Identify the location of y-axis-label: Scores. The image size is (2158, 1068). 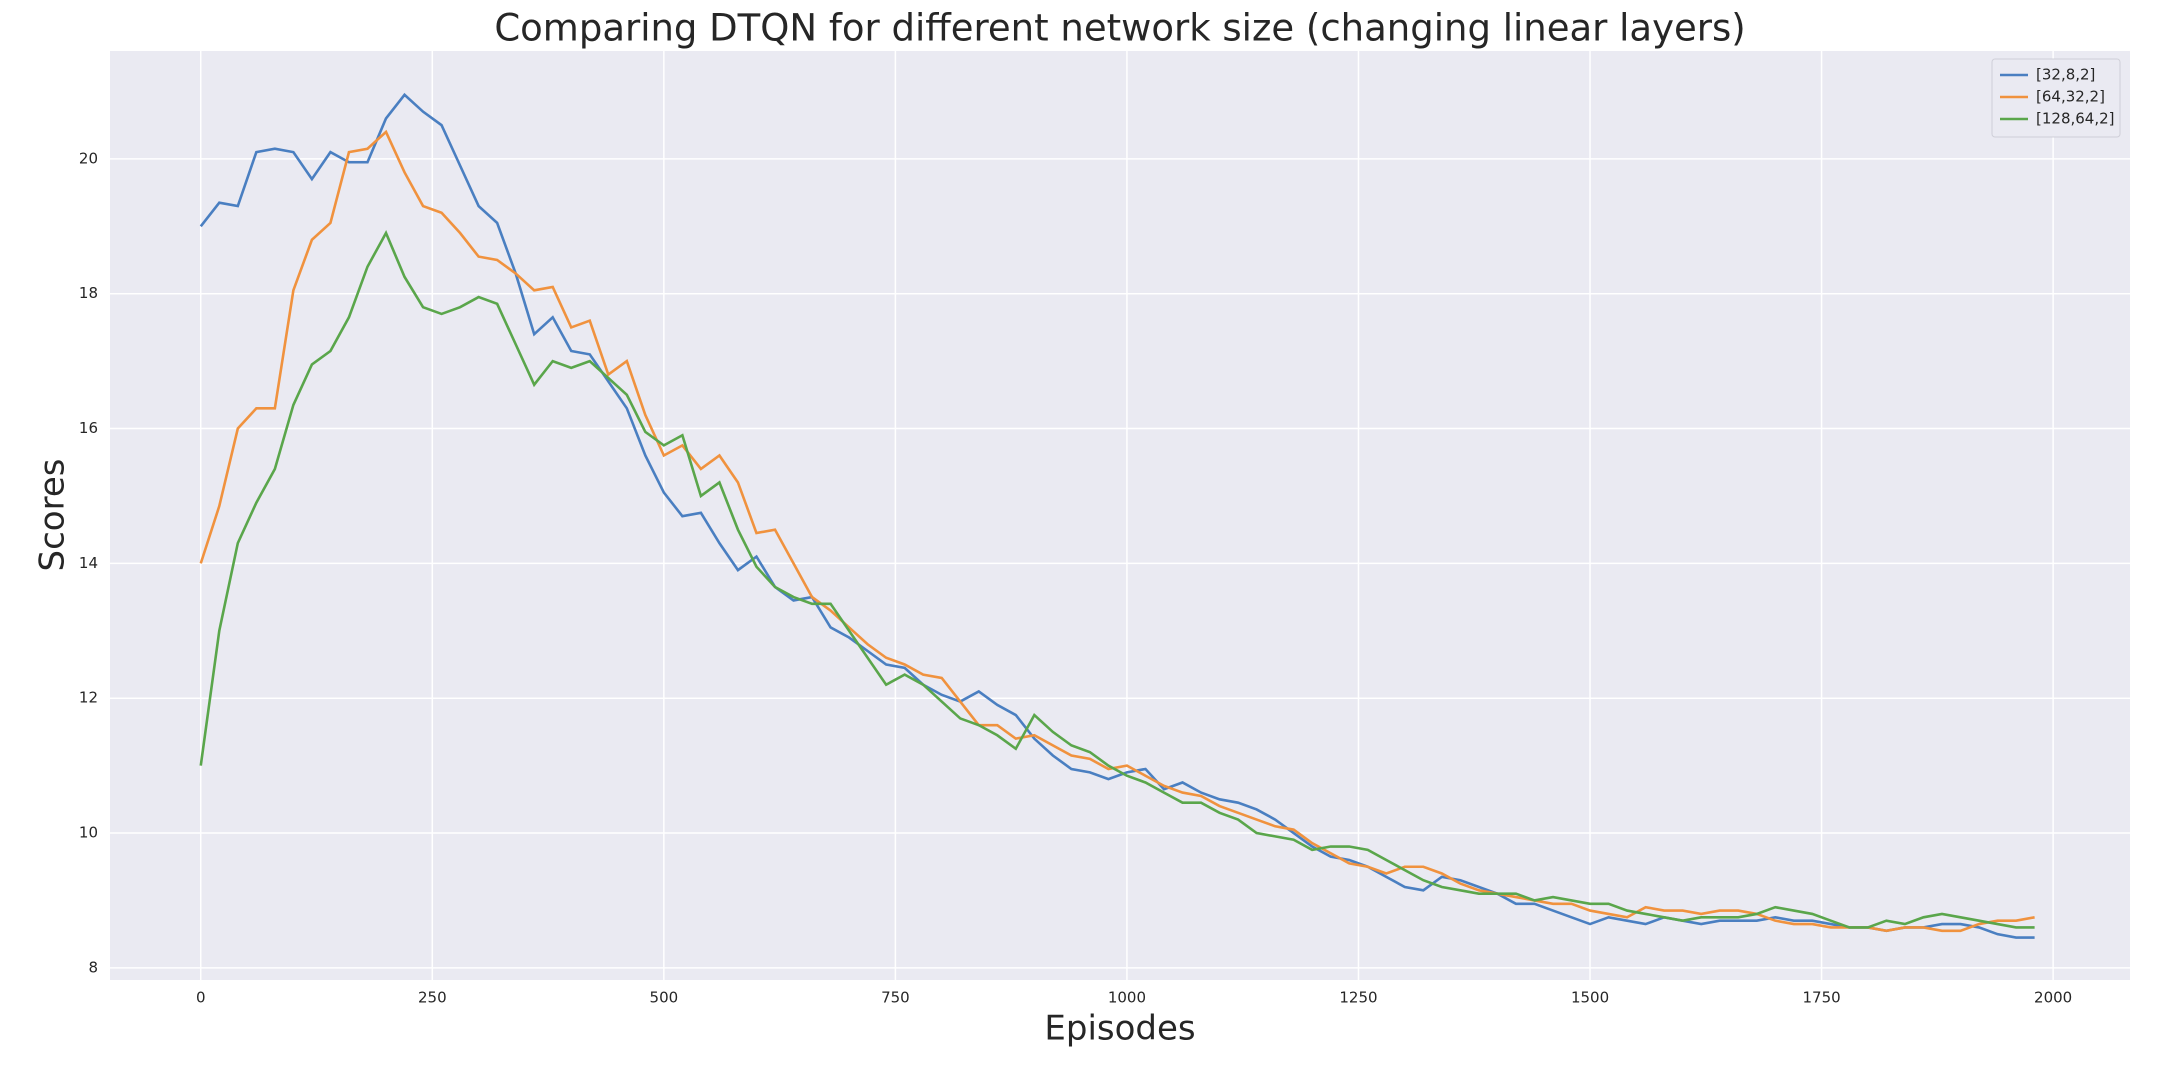
(53, 515).